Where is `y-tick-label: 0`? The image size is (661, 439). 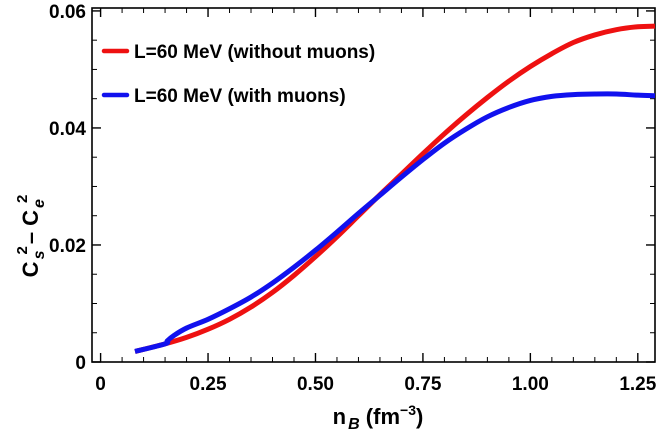
y-tick-label: 0 is located at coordinates (80, 363).